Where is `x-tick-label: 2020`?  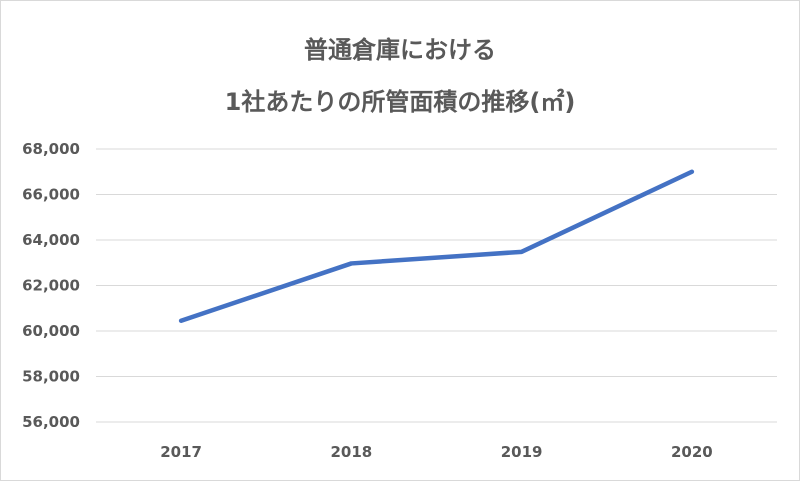
x-tick-label: 2020 is located at coordinates (692, 452).